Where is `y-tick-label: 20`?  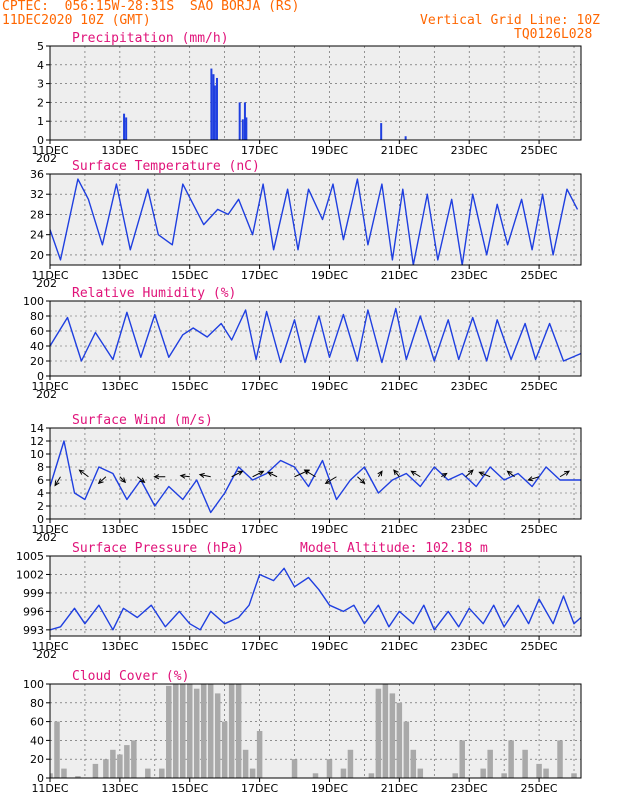
y-tick-label: 20 is located at coordinates (37, 255).